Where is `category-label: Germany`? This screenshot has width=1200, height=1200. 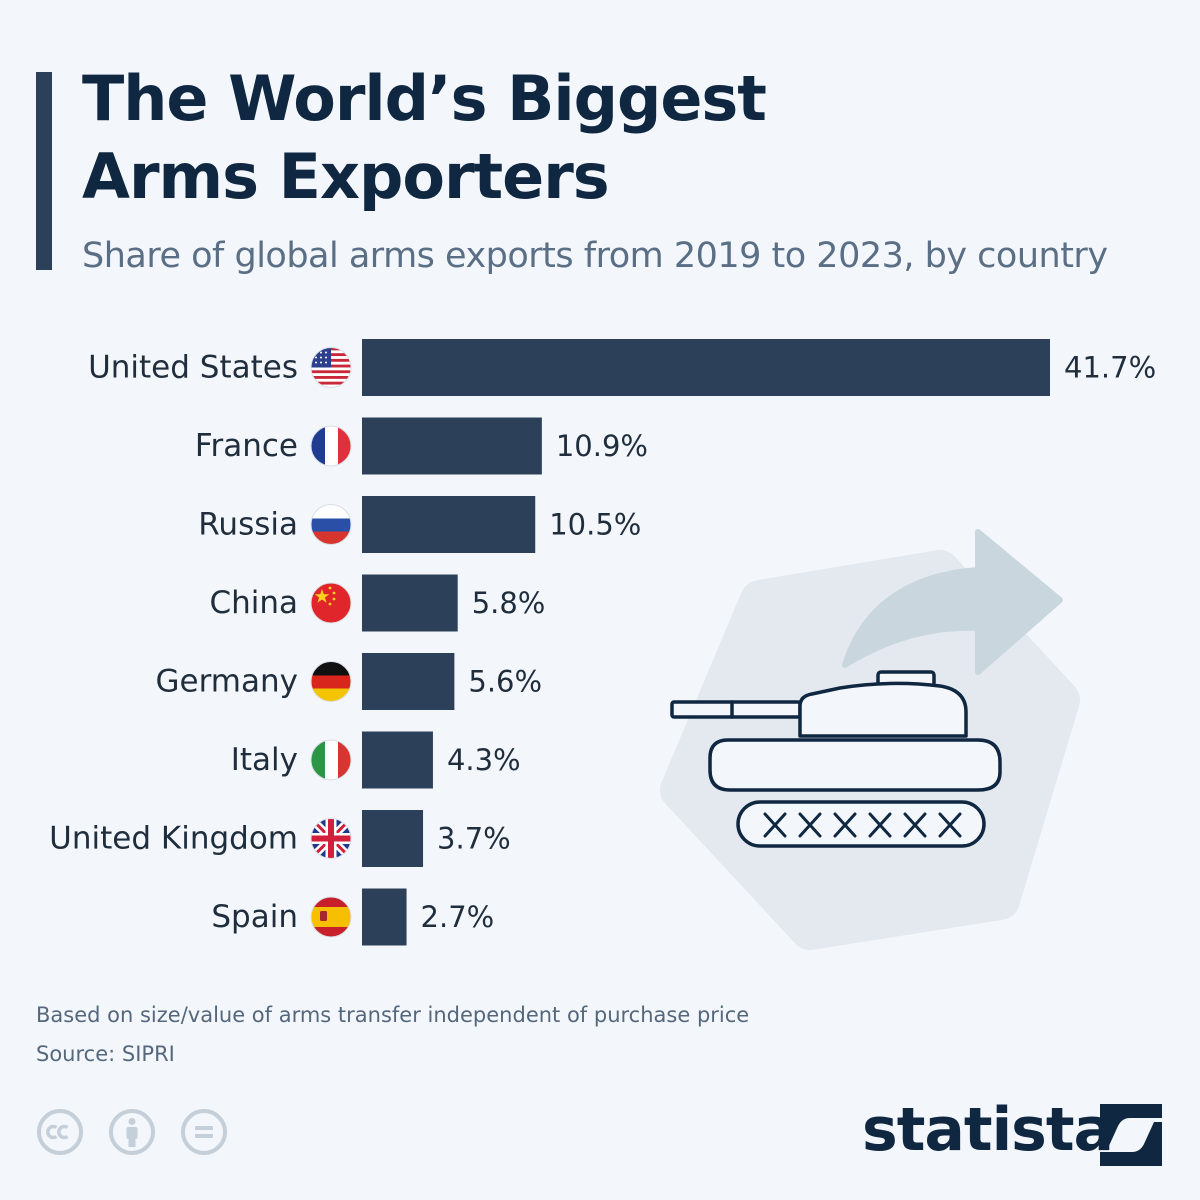
category-label: Germany is located at coordinates (227, 682).